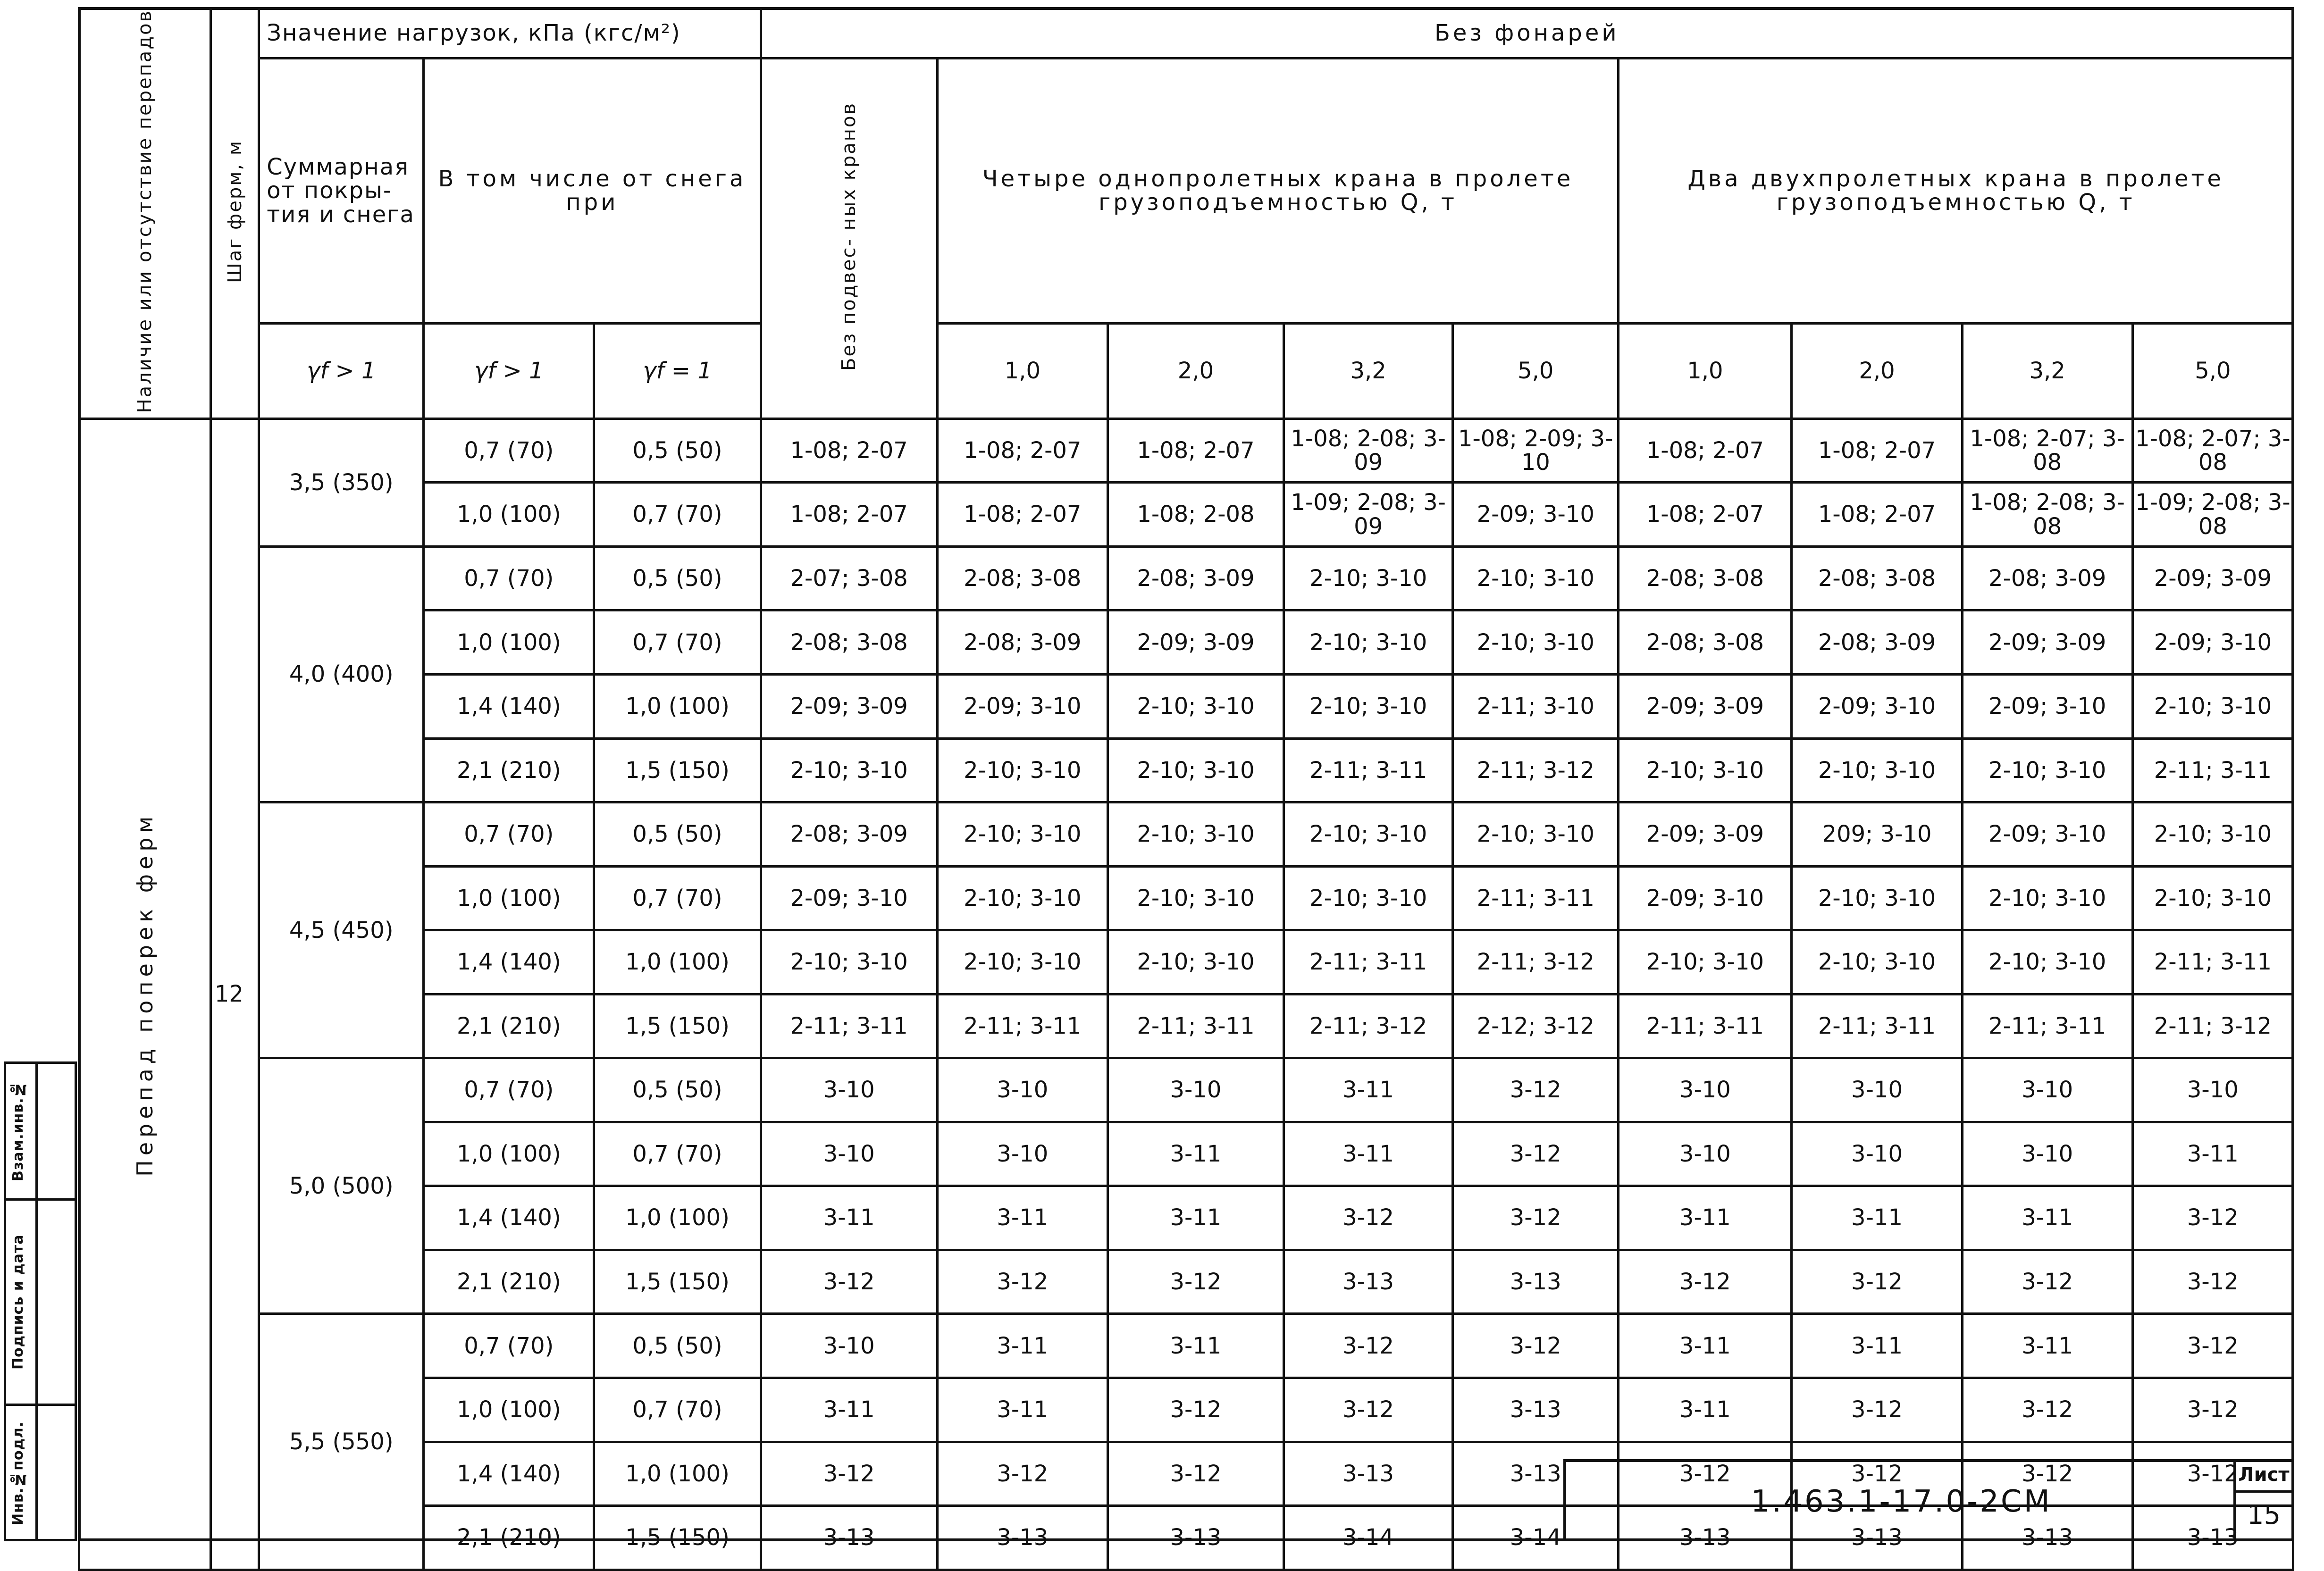 The width and height of the screenshot is (2324, 1571). Describe the element at coordinates (234, 213) in the screenshot. I see `header-step: Шаг ферм, м` at that location.